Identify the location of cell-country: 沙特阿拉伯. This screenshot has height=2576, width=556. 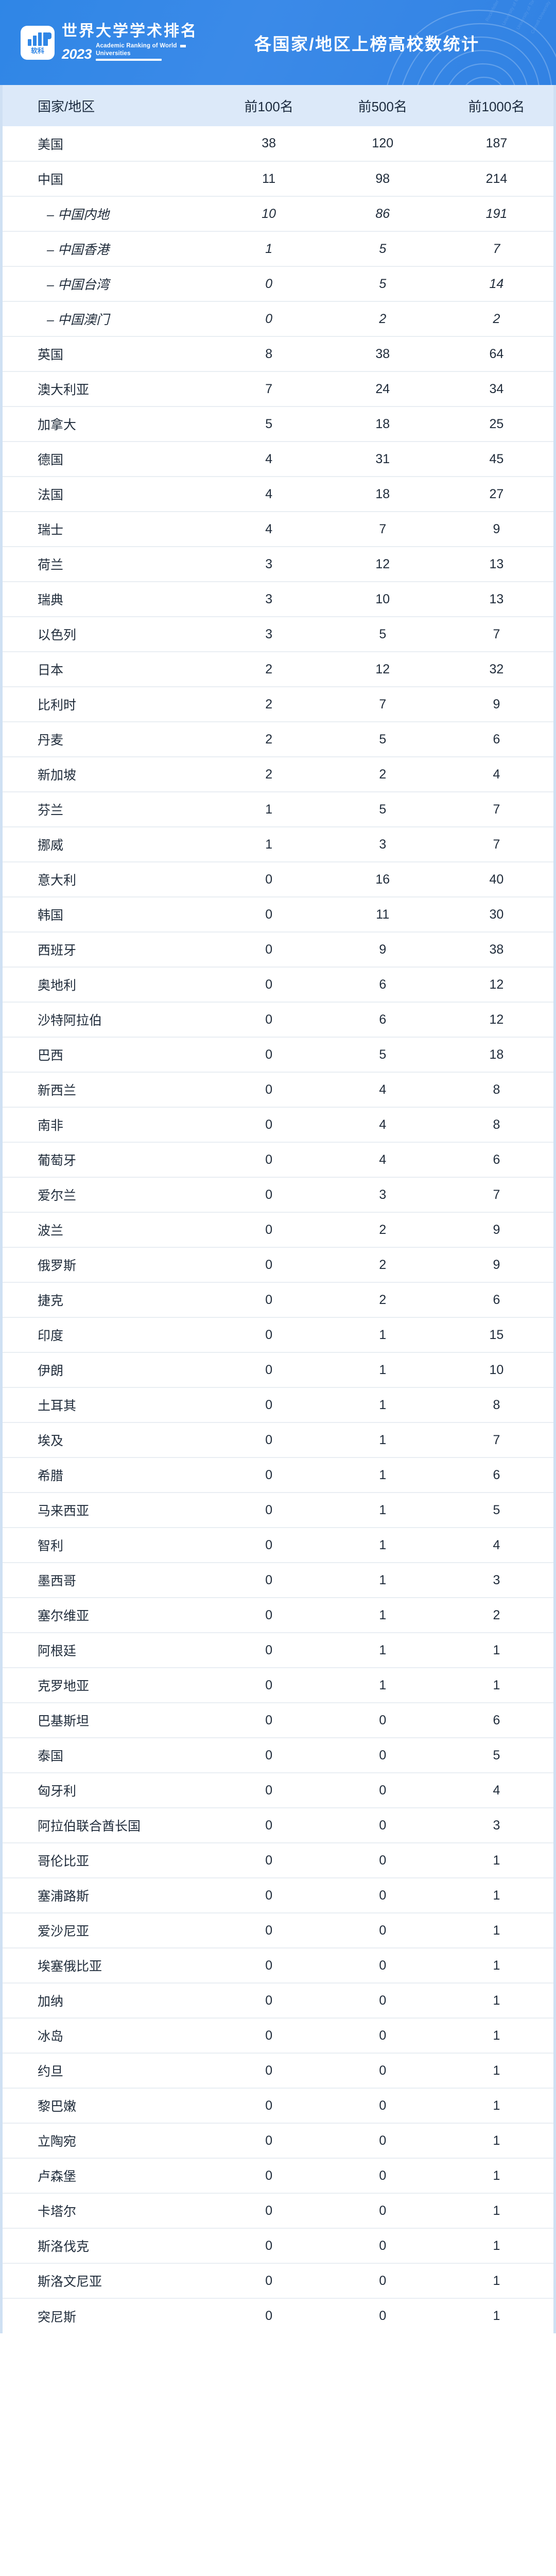
(107, 1020).